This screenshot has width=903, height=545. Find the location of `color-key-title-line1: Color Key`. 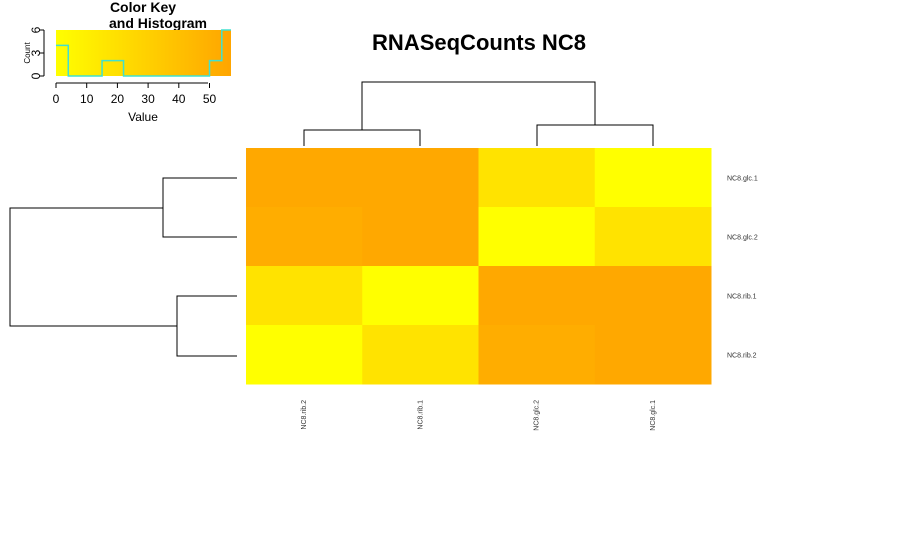

color-key-title-line1: Color Key is located at coordinates (143, 7).